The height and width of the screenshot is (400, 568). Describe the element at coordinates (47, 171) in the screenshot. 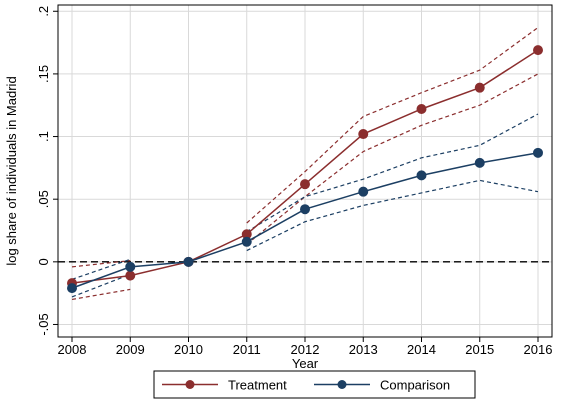

I see `y-axis: -.05 0 .05 .1 .15 .2` at that location.